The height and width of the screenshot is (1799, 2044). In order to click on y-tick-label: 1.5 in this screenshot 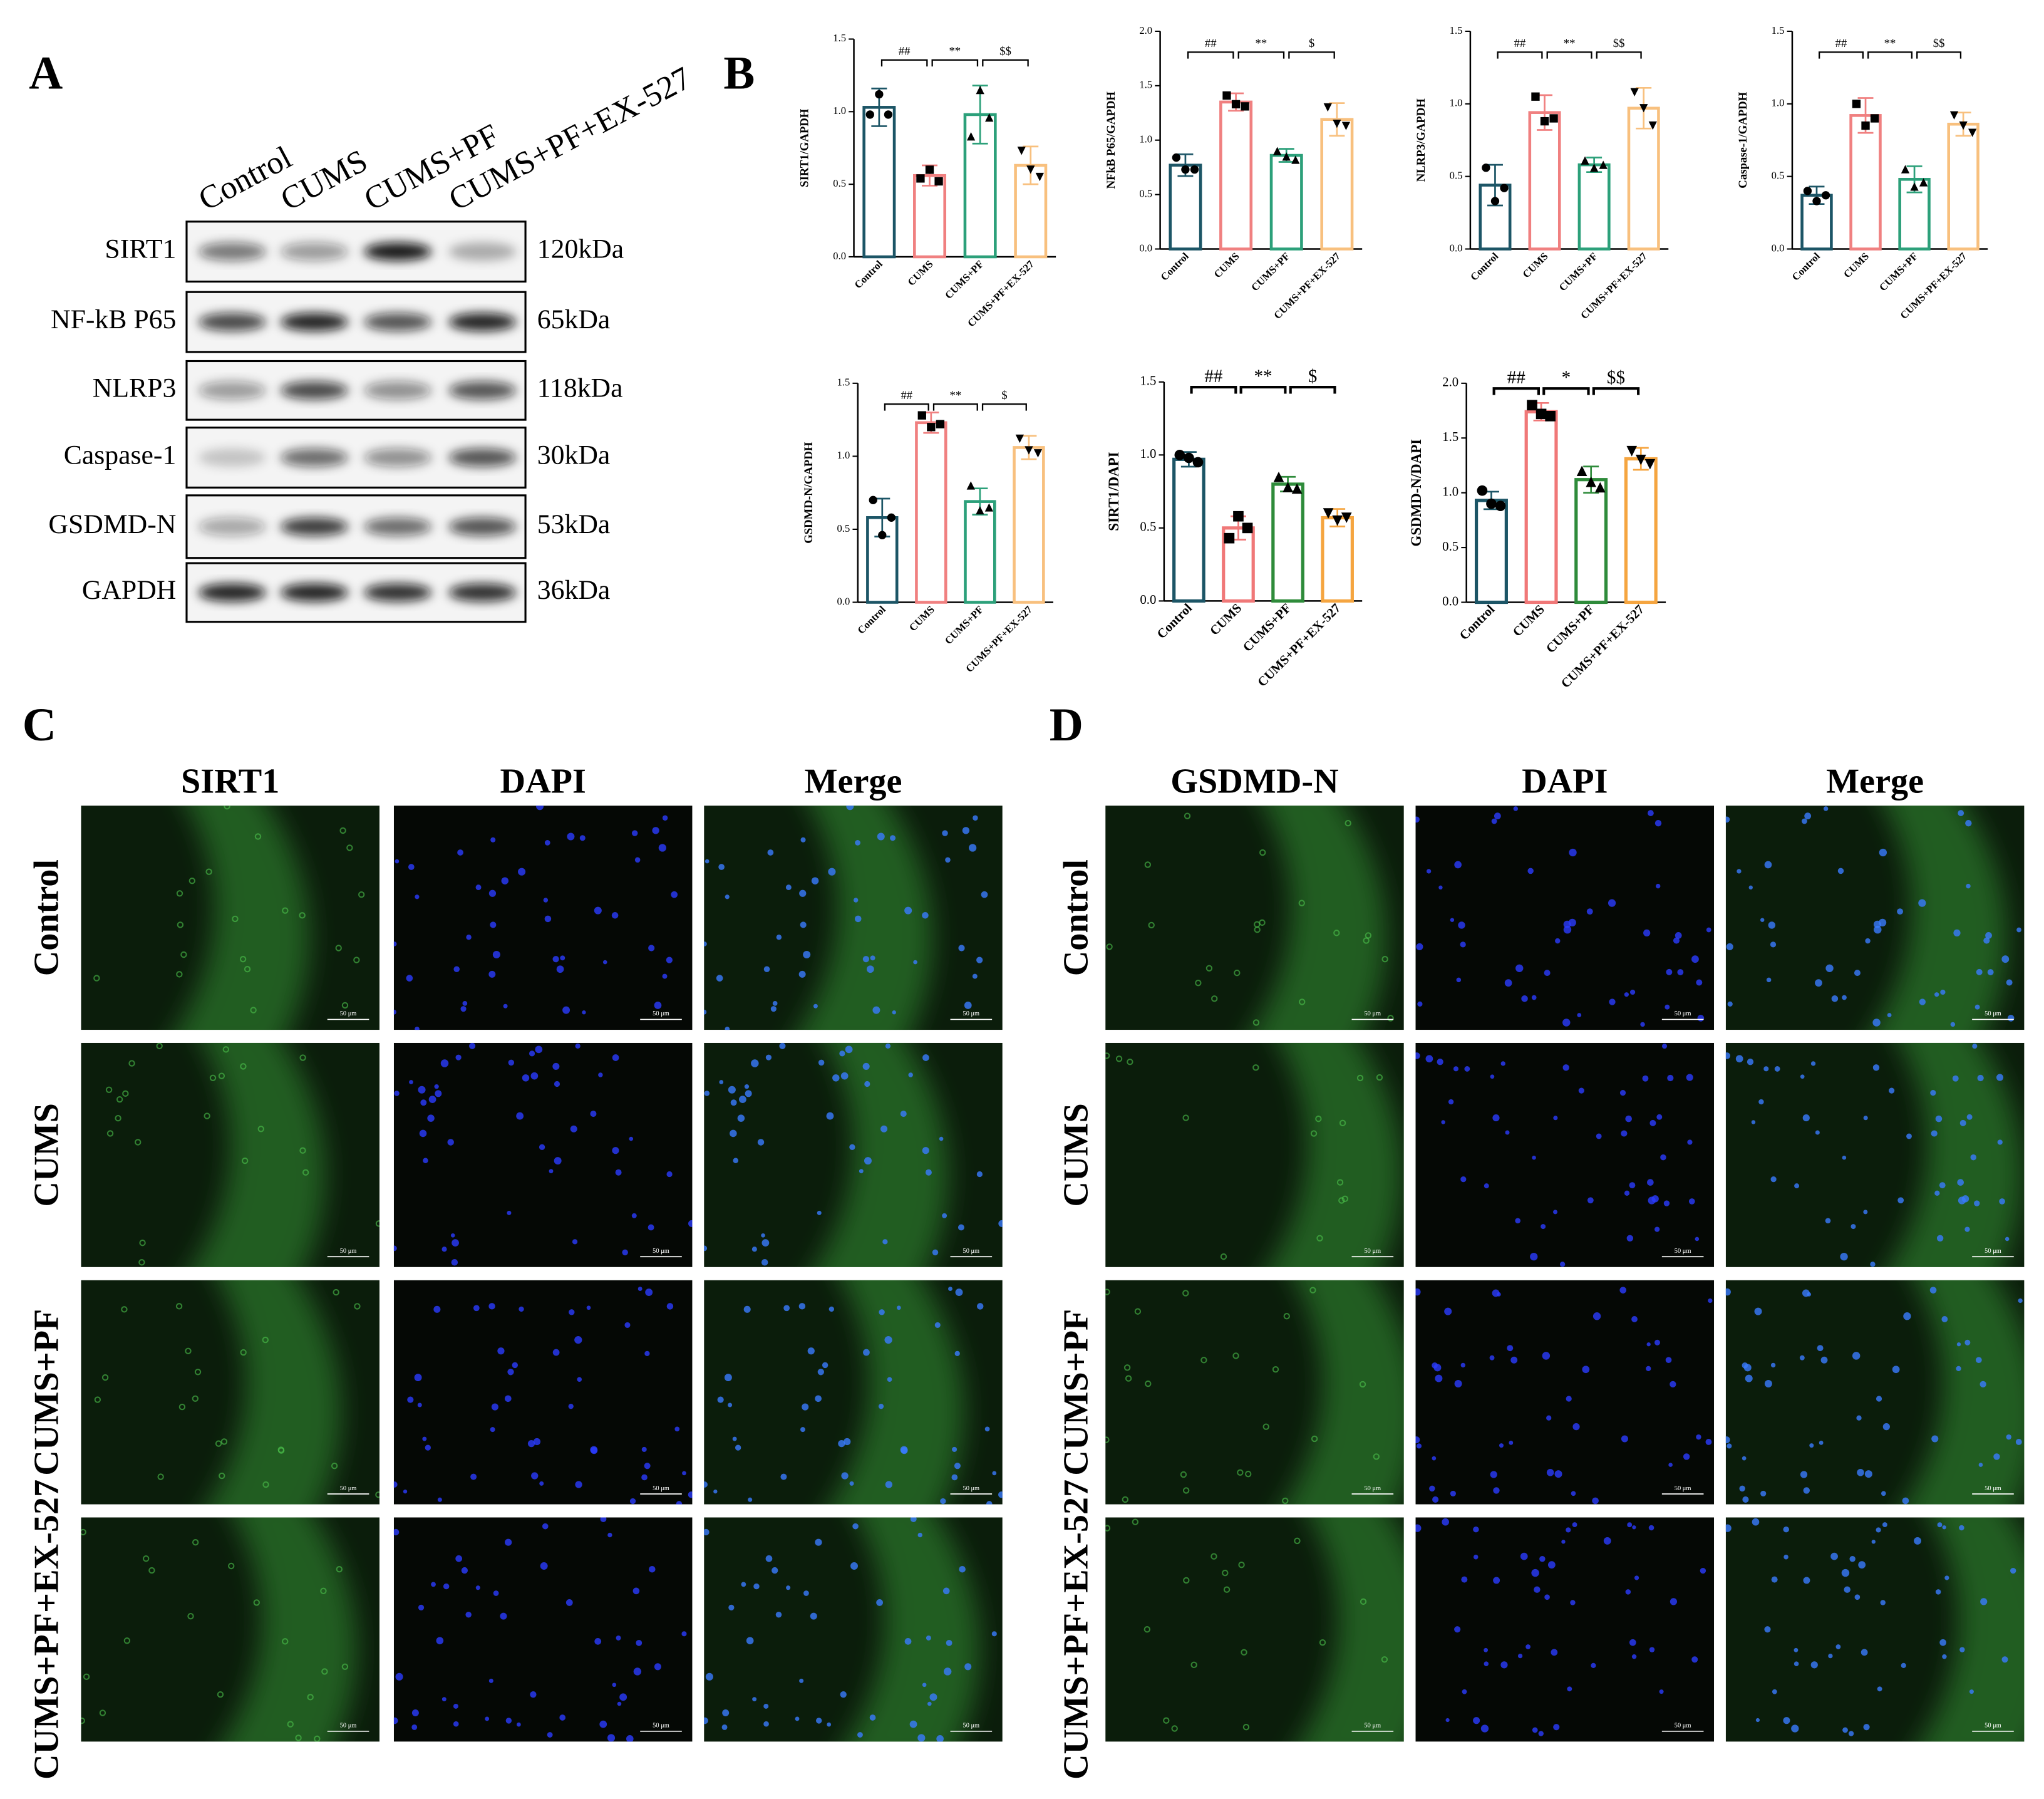, I will do `click(1450, 436)`.